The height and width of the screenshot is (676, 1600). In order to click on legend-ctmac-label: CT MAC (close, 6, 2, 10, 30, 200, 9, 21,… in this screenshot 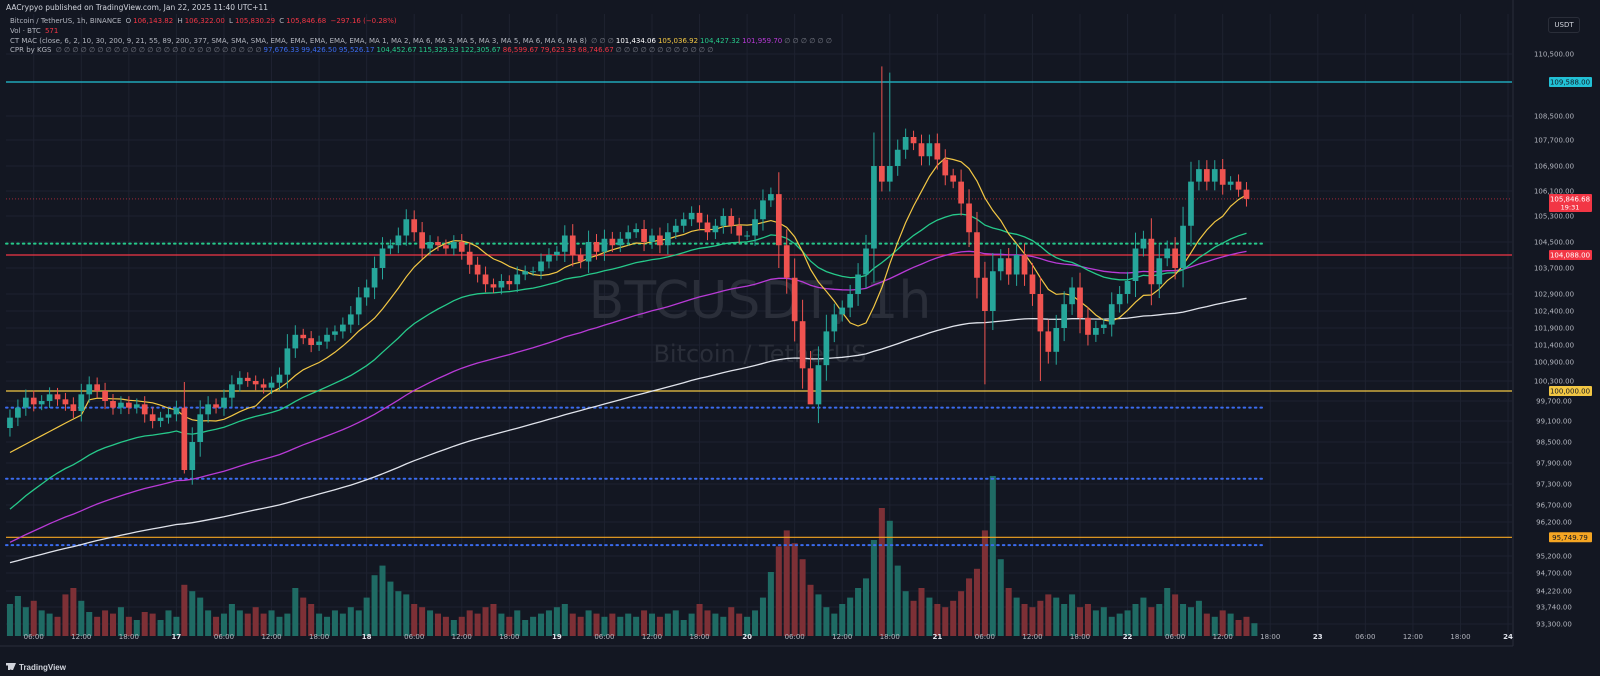, I will do `click(298, 41)`.